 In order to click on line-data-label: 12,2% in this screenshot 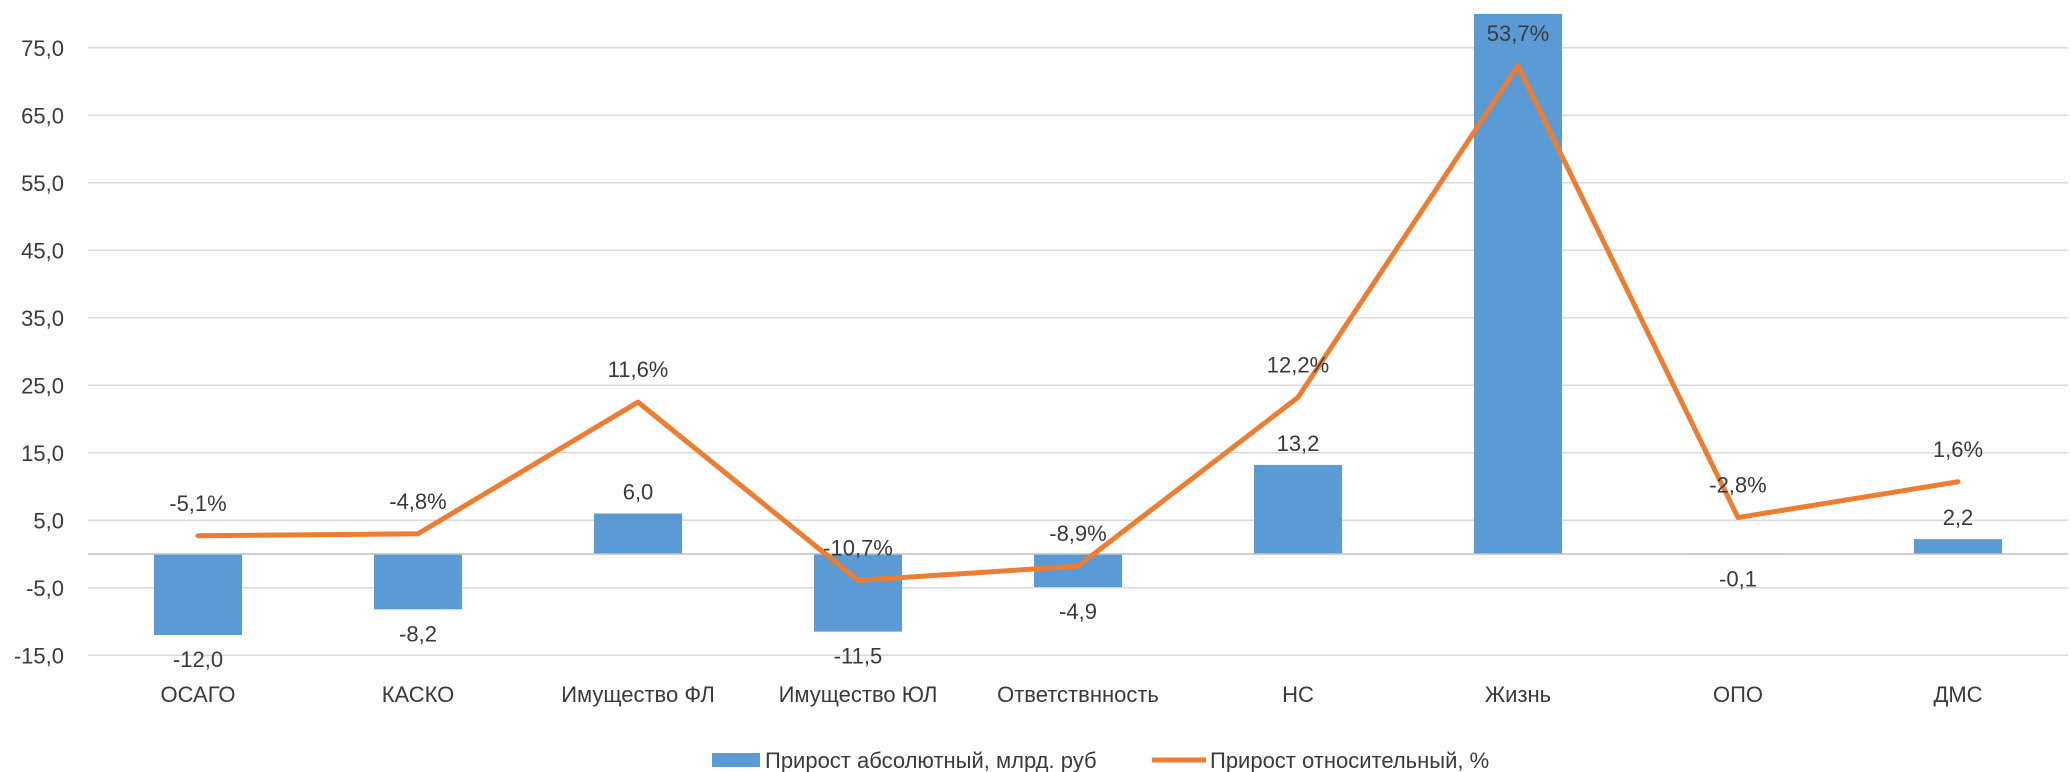, I will do `click(1298, 364)`.